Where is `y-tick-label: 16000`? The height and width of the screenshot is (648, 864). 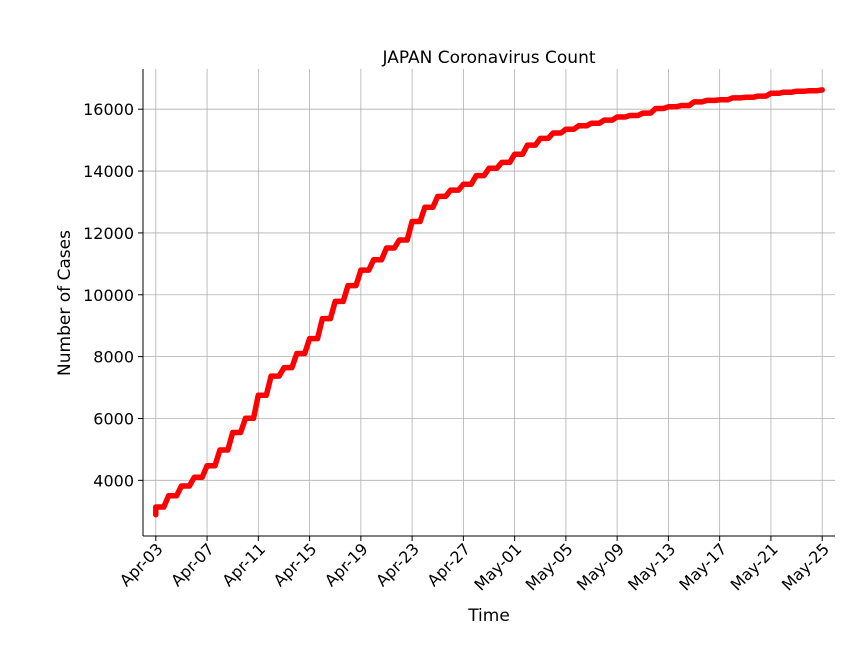 y-tick-label: 16000 is located at coordinates (108, 109).